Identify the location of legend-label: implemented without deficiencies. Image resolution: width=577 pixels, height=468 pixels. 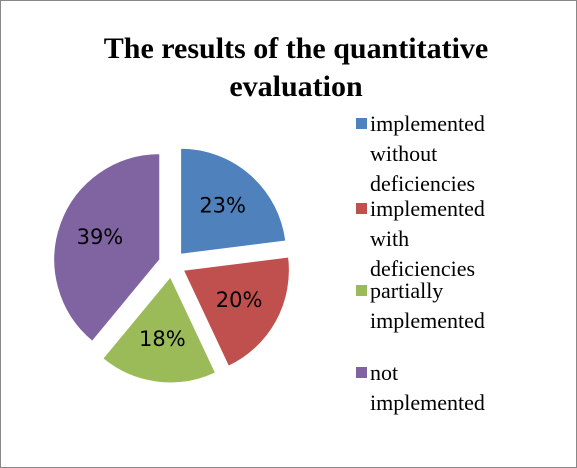
(427, 153).